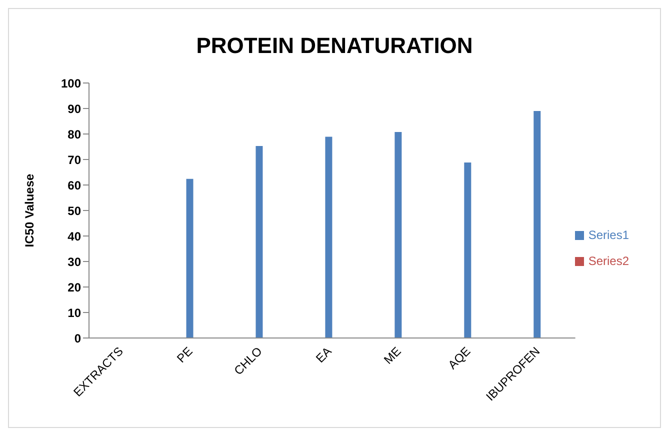  I want to click on y-tick-label: 30, so click(75, 261).